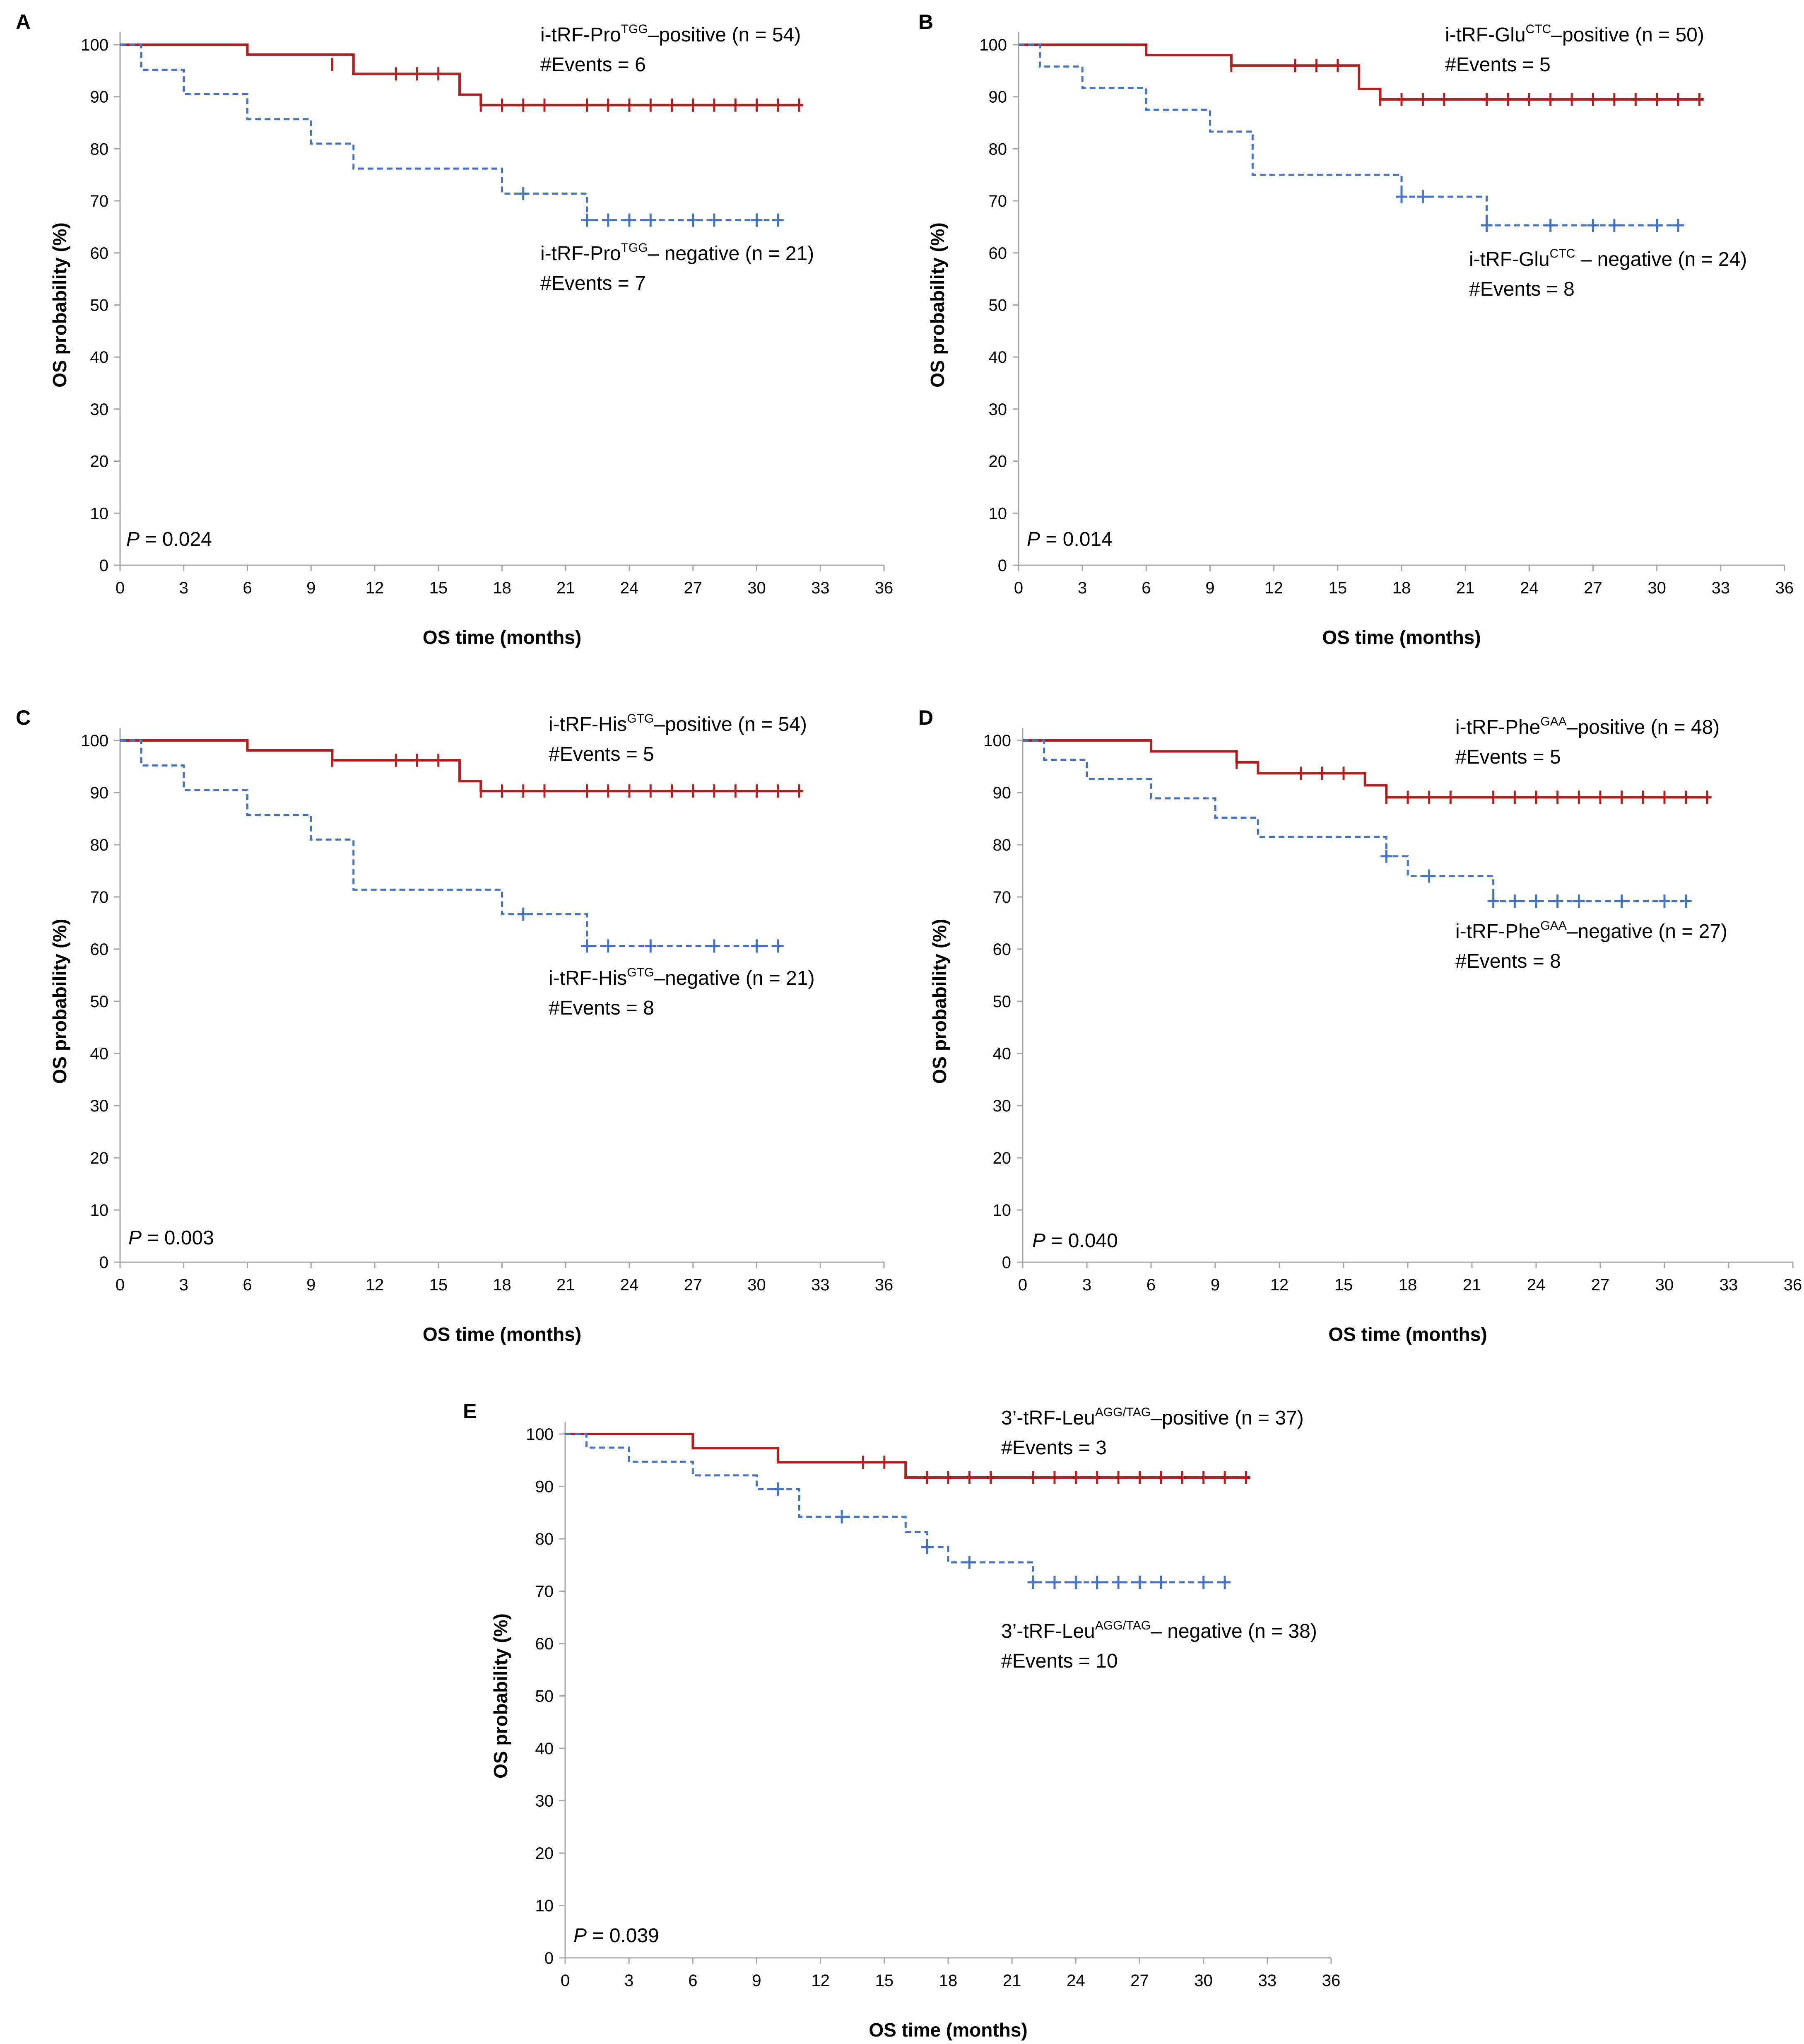  Describe the element at coordinates (1591, 931) in the screenshot. I see `series-label-negative: i-tRF-PheGAA–negative (n = 27)` at that location.